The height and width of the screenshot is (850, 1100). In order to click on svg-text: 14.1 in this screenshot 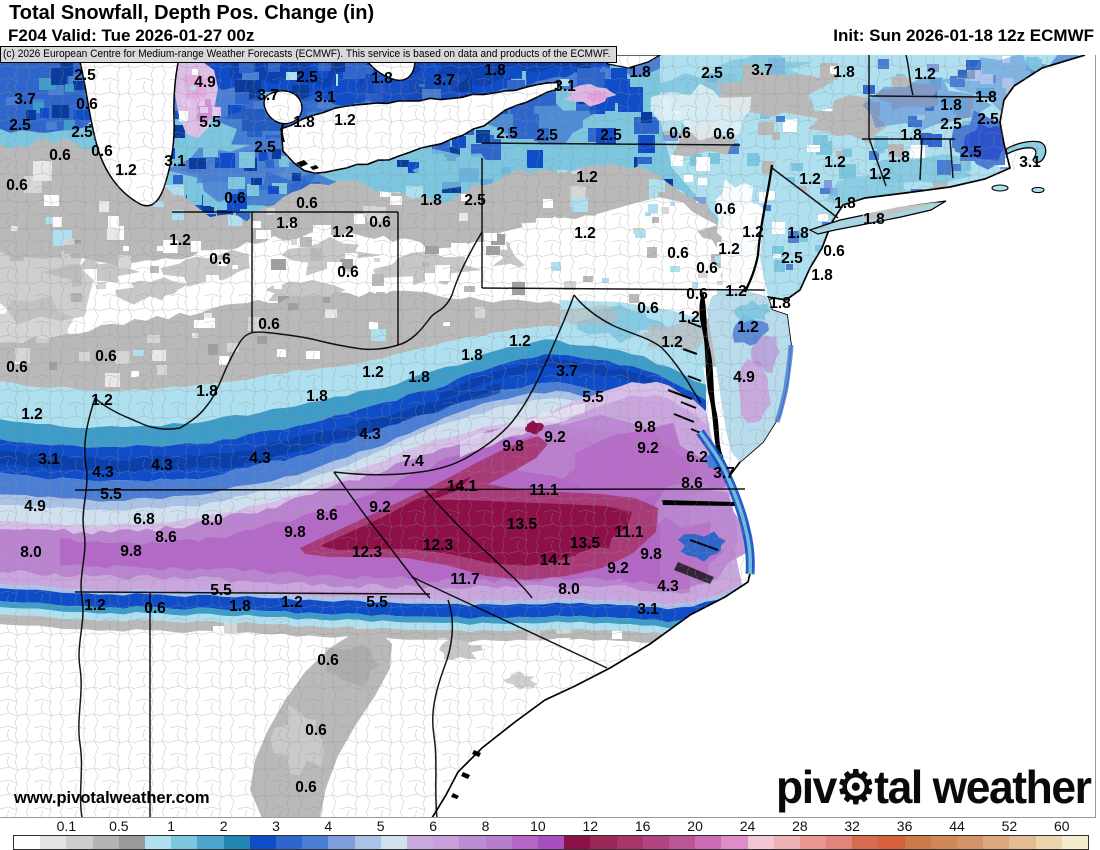, I will do `click(555, 560)`.